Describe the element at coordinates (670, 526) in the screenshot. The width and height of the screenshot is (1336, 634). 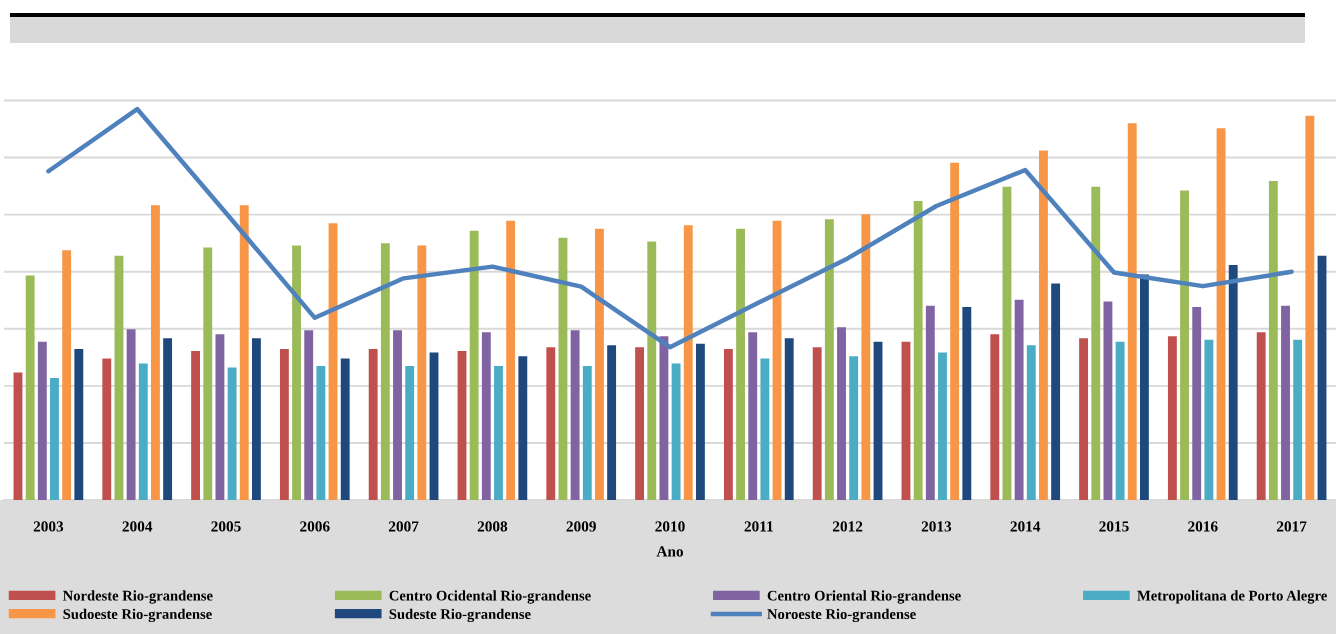
I see `x-tick-label: 2010` at that location.